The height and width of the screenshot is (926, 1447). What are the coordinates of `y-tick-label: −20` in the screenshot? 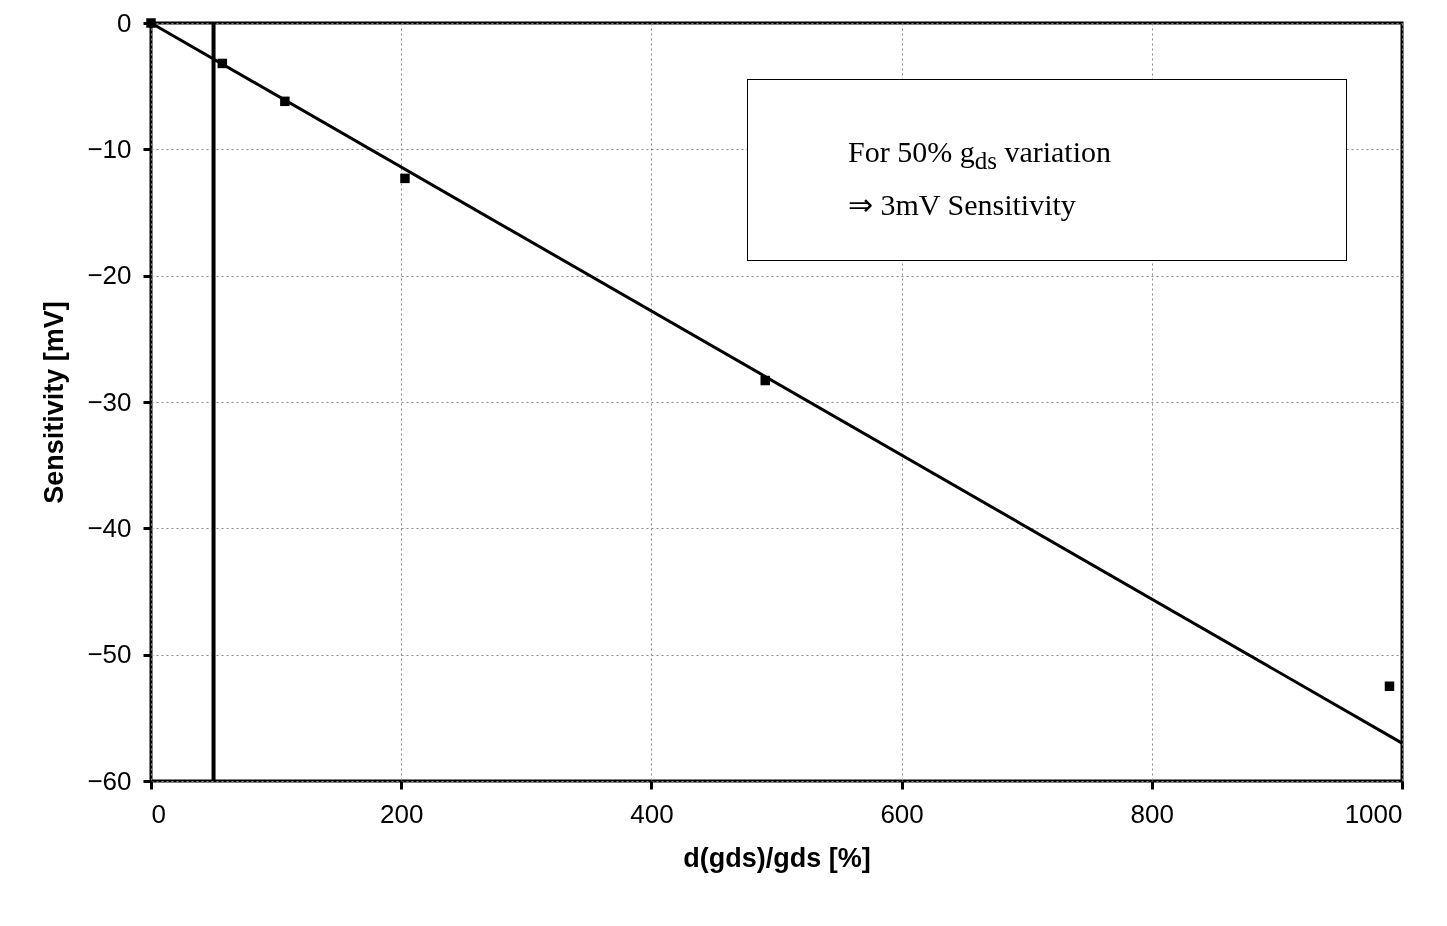 It's located at (109, 275).